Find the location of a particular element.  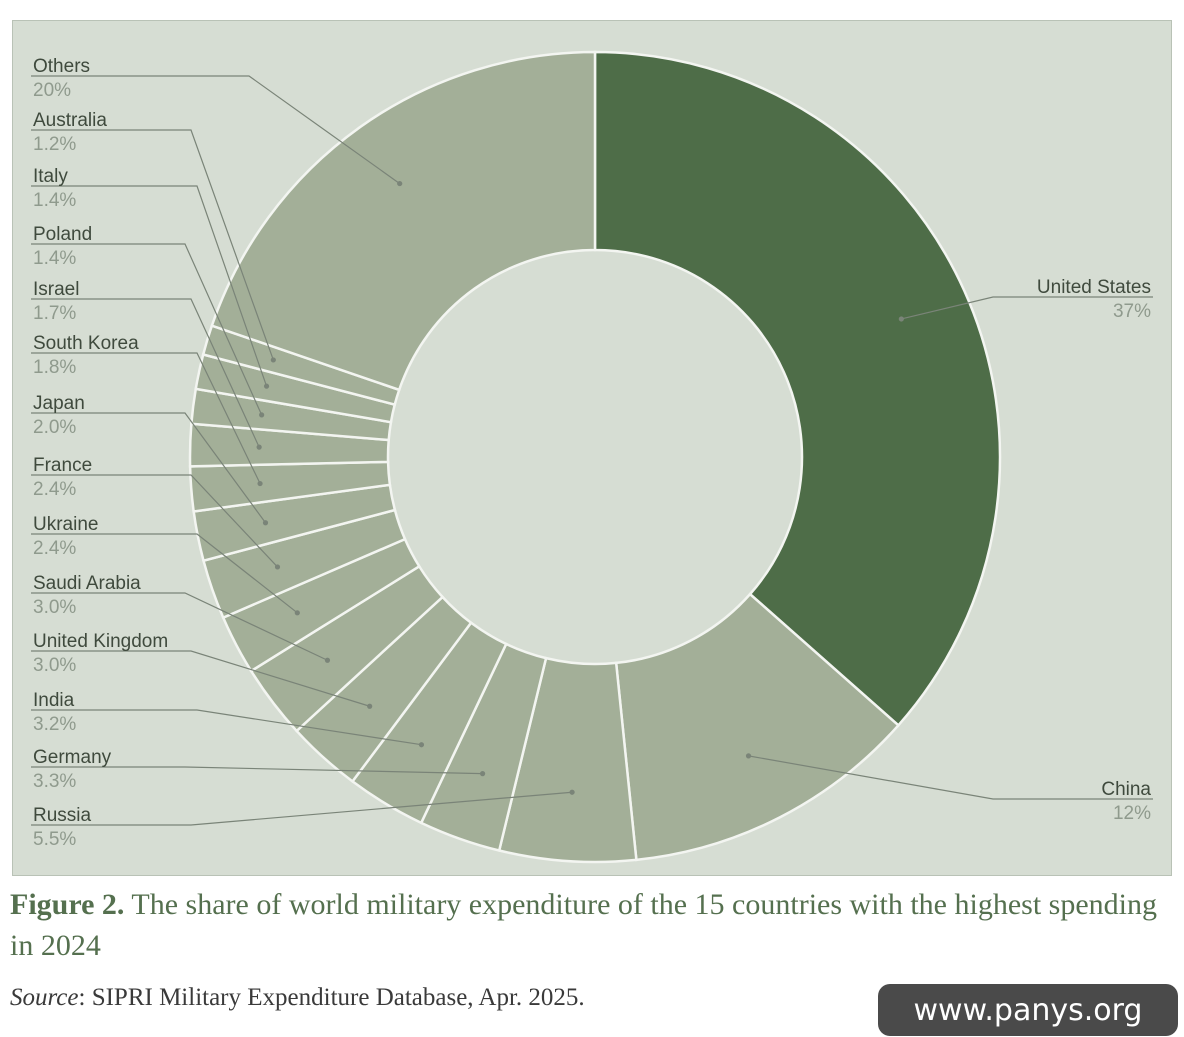

leader-dot-others is located at coordinates (400, 183).